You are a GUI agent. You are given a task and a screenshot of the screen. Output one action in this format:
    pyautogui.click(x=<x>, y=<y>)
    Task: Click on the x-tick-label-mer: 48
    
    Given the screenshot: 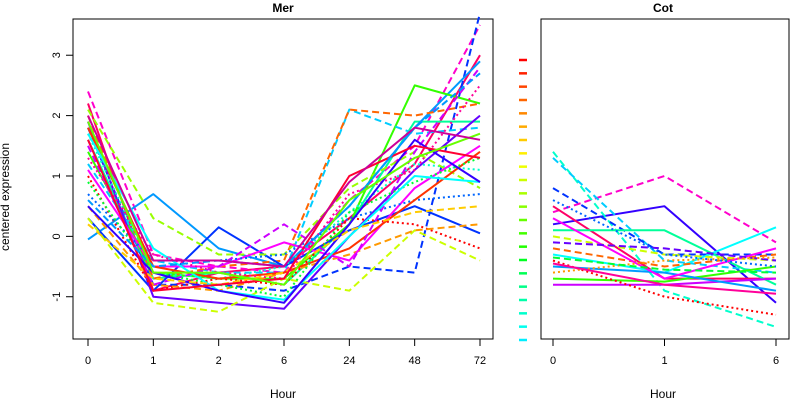 What is the action you would take?
    pyautogui.click(x=415, y=361)
    